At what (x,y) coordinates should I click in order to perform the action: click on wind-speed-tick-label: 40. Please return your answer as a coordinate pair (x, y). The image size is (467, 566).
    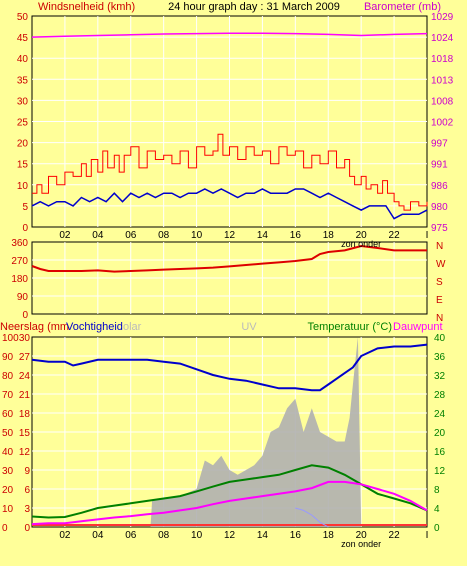
    Looking at the image, I should click on (23, 59).